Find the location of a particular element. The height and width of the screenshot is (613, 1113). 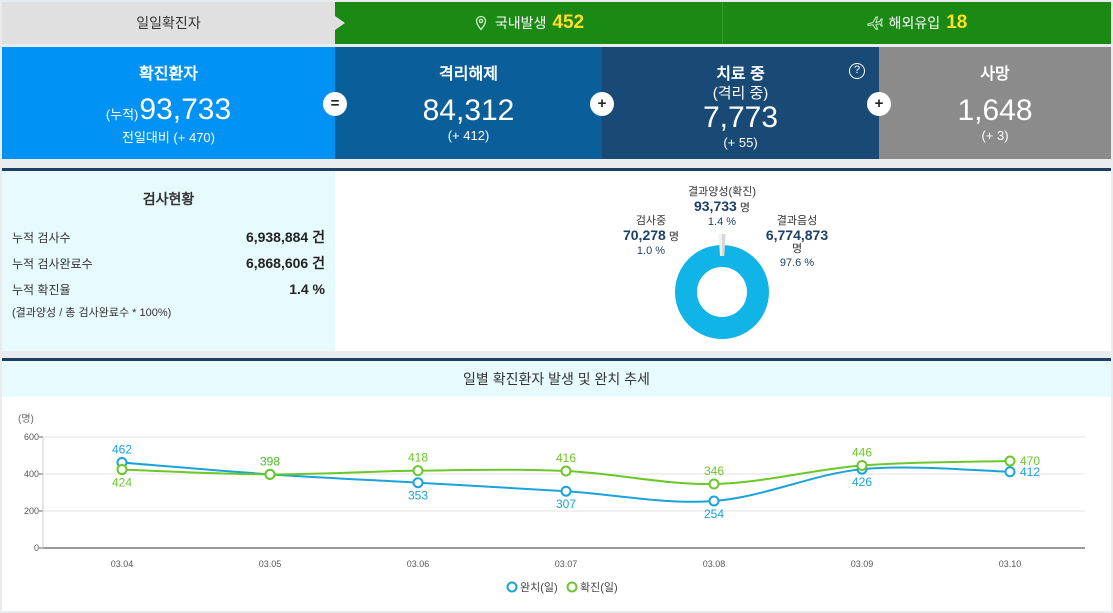

daily-cases-label: 일일확진자 is located at coordinates (173, 23).